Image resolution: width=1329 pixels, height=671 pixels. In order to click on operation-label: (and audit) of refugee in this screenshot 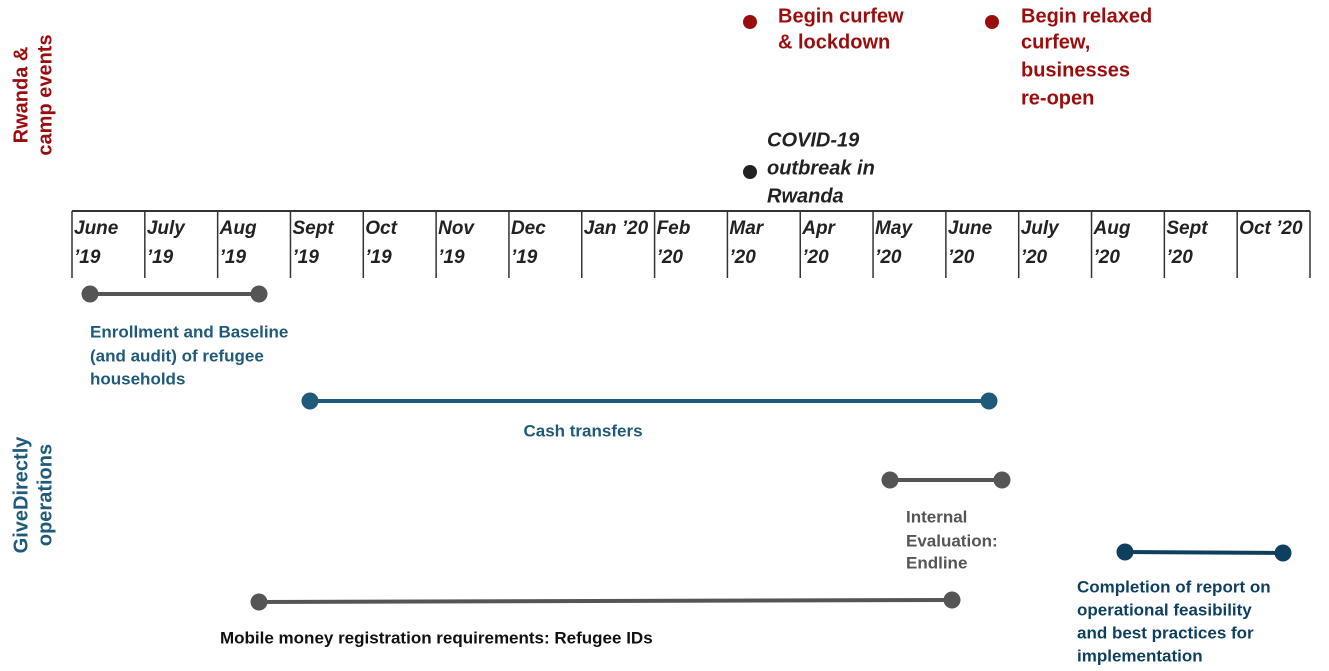, I will do `click(177, 355)`.